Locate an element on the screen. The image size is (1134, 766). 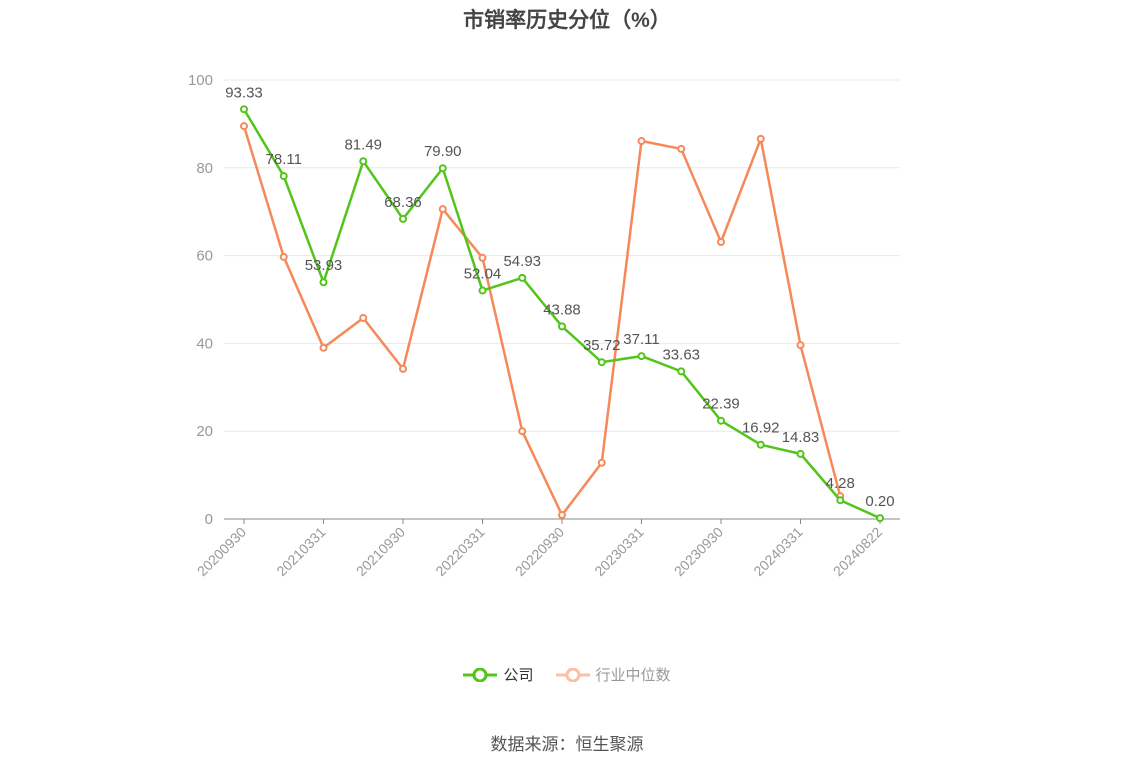
x-tick-label: 20230331 is located at coordinates (619, 552).